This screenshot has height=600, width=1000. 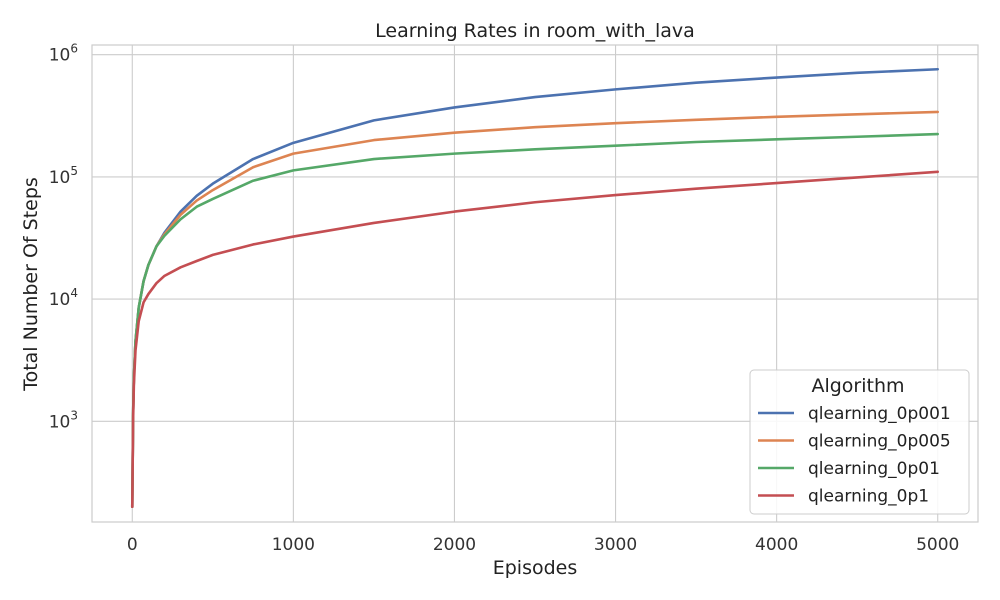 I want to click on legend-item: qlearning_0p01, so click(x=849, y=469).